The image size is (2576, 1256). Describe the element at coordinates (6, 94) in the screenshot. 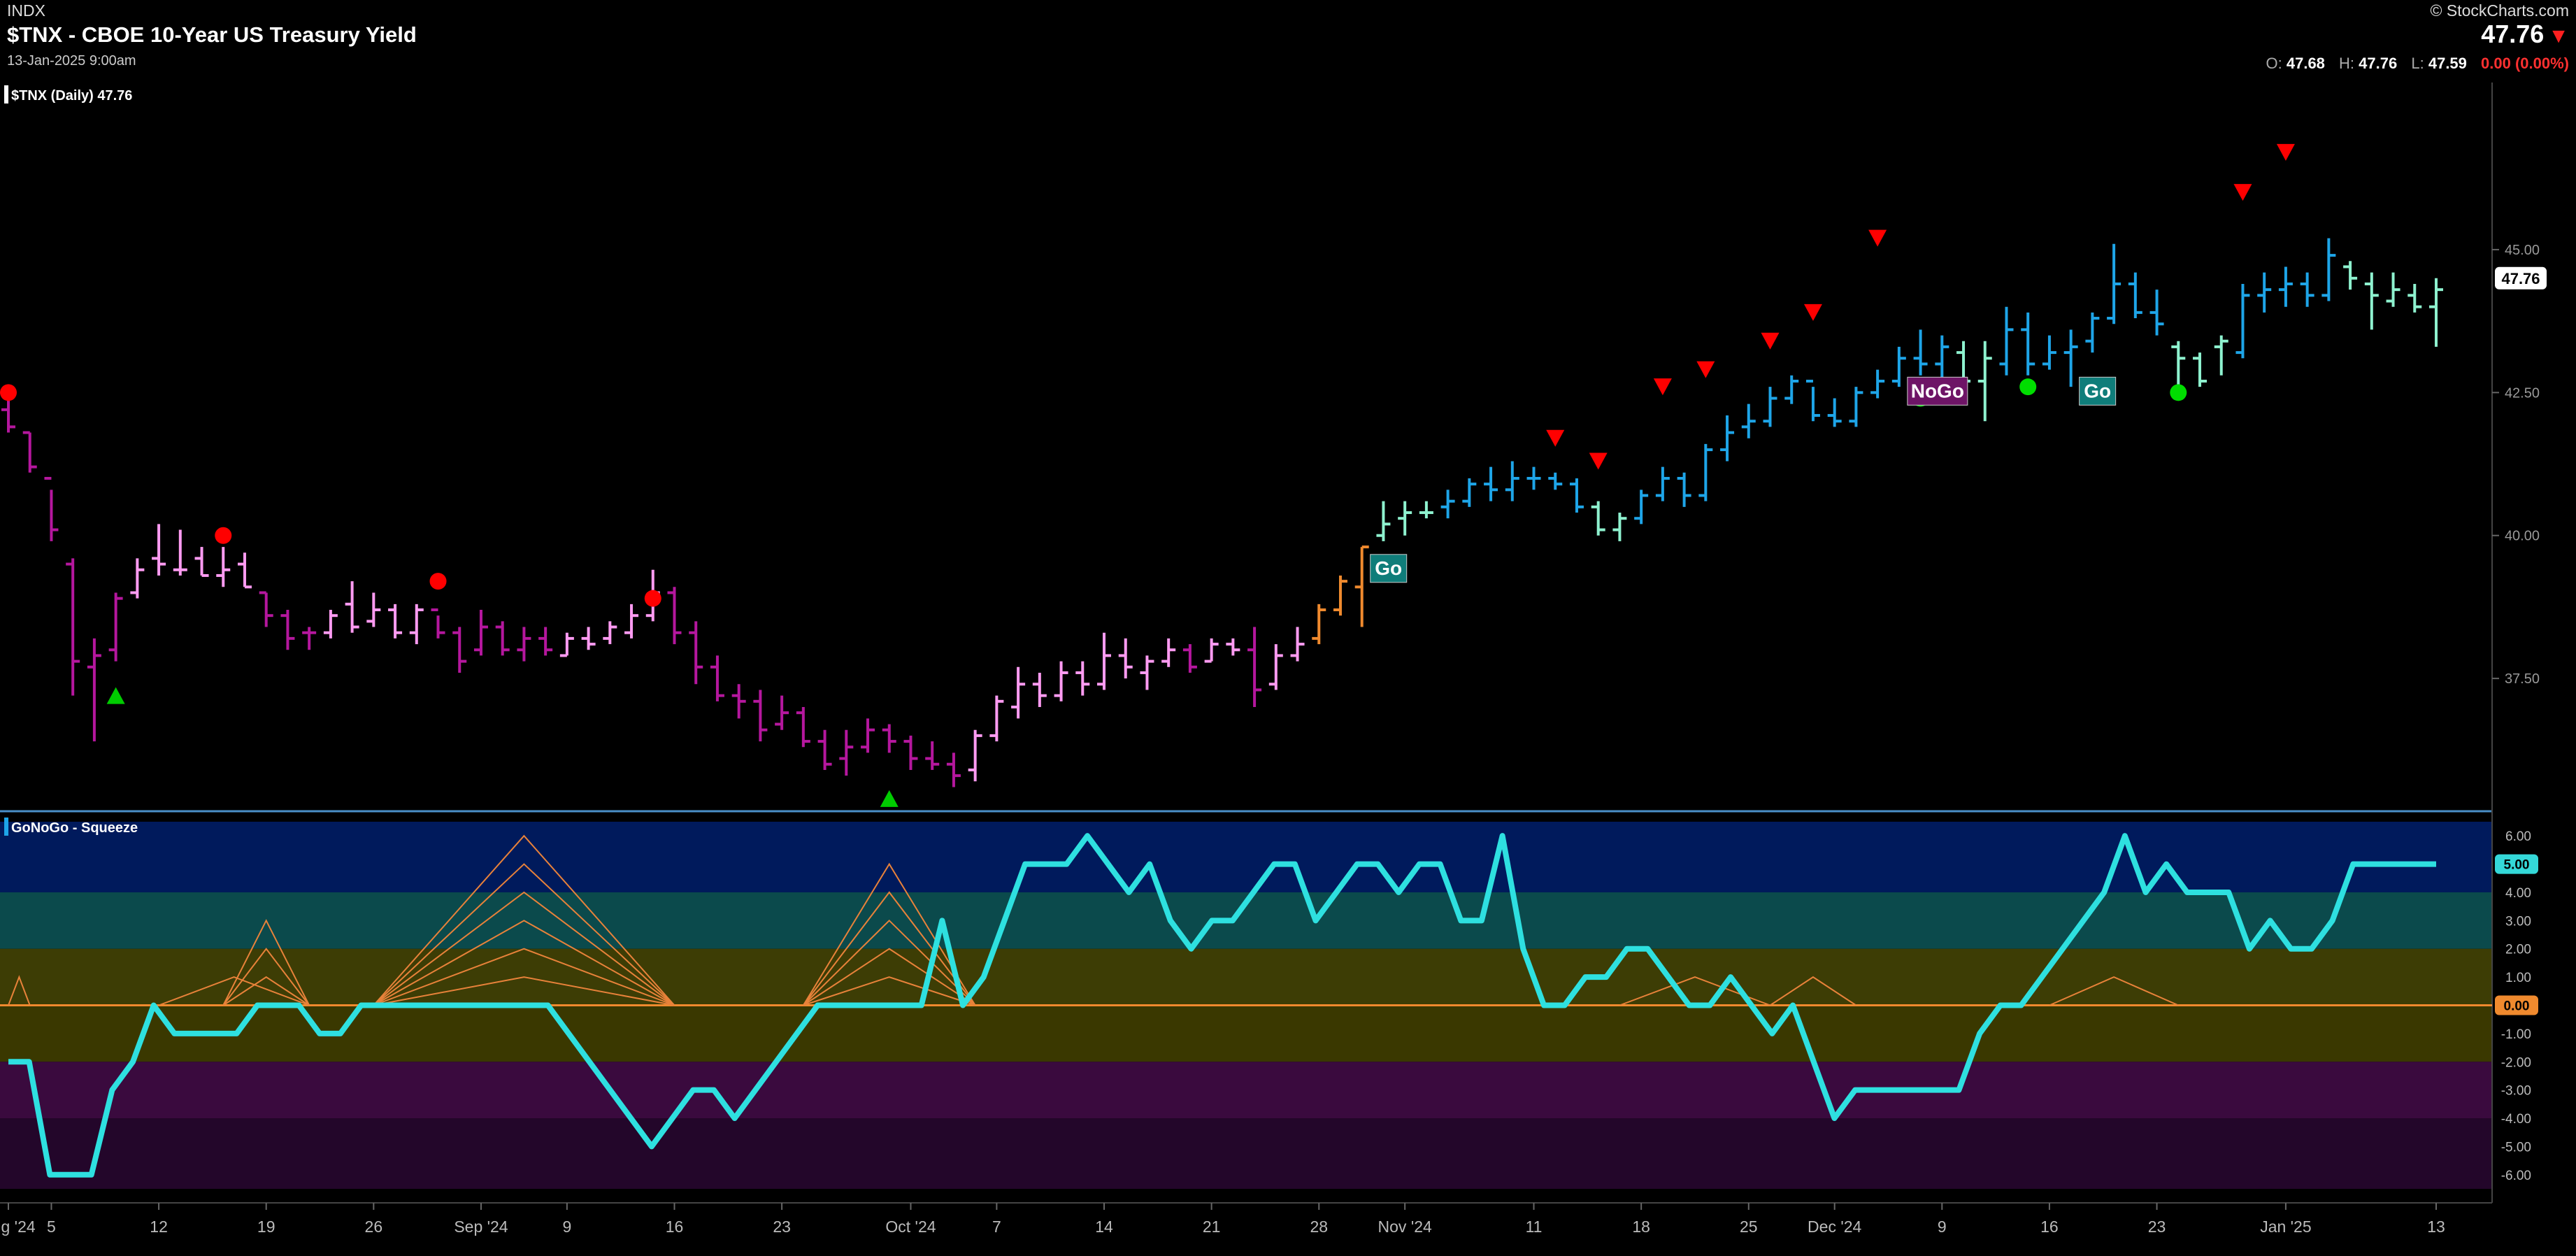

I see `price-panel-marker` at that location.